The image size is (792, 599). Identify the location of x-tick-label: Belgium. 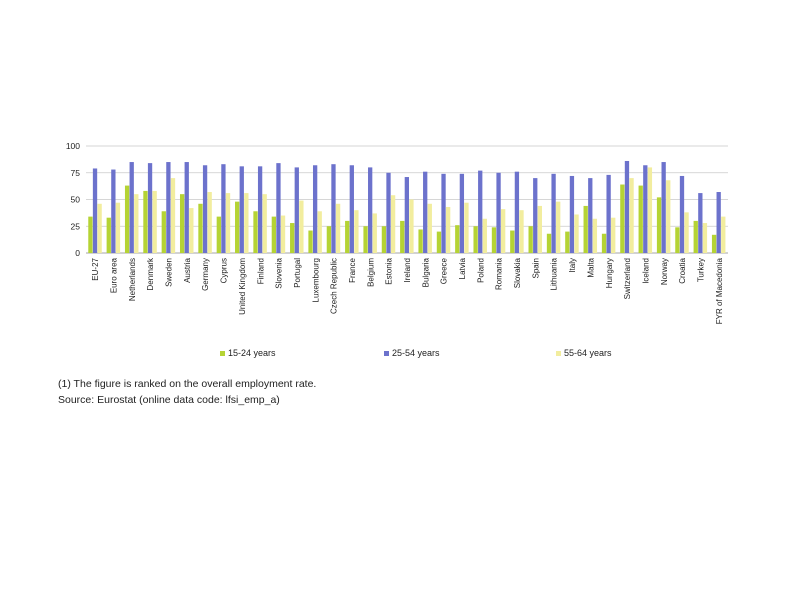
(370, 272).